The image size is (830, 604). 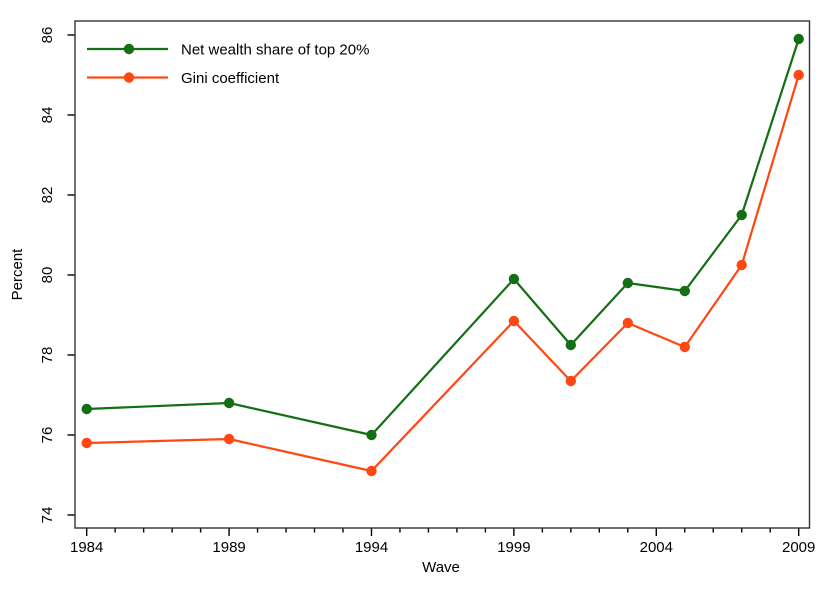 I want to click on legend-label-gini: Gini coefficient, so click(x=230, y=78).